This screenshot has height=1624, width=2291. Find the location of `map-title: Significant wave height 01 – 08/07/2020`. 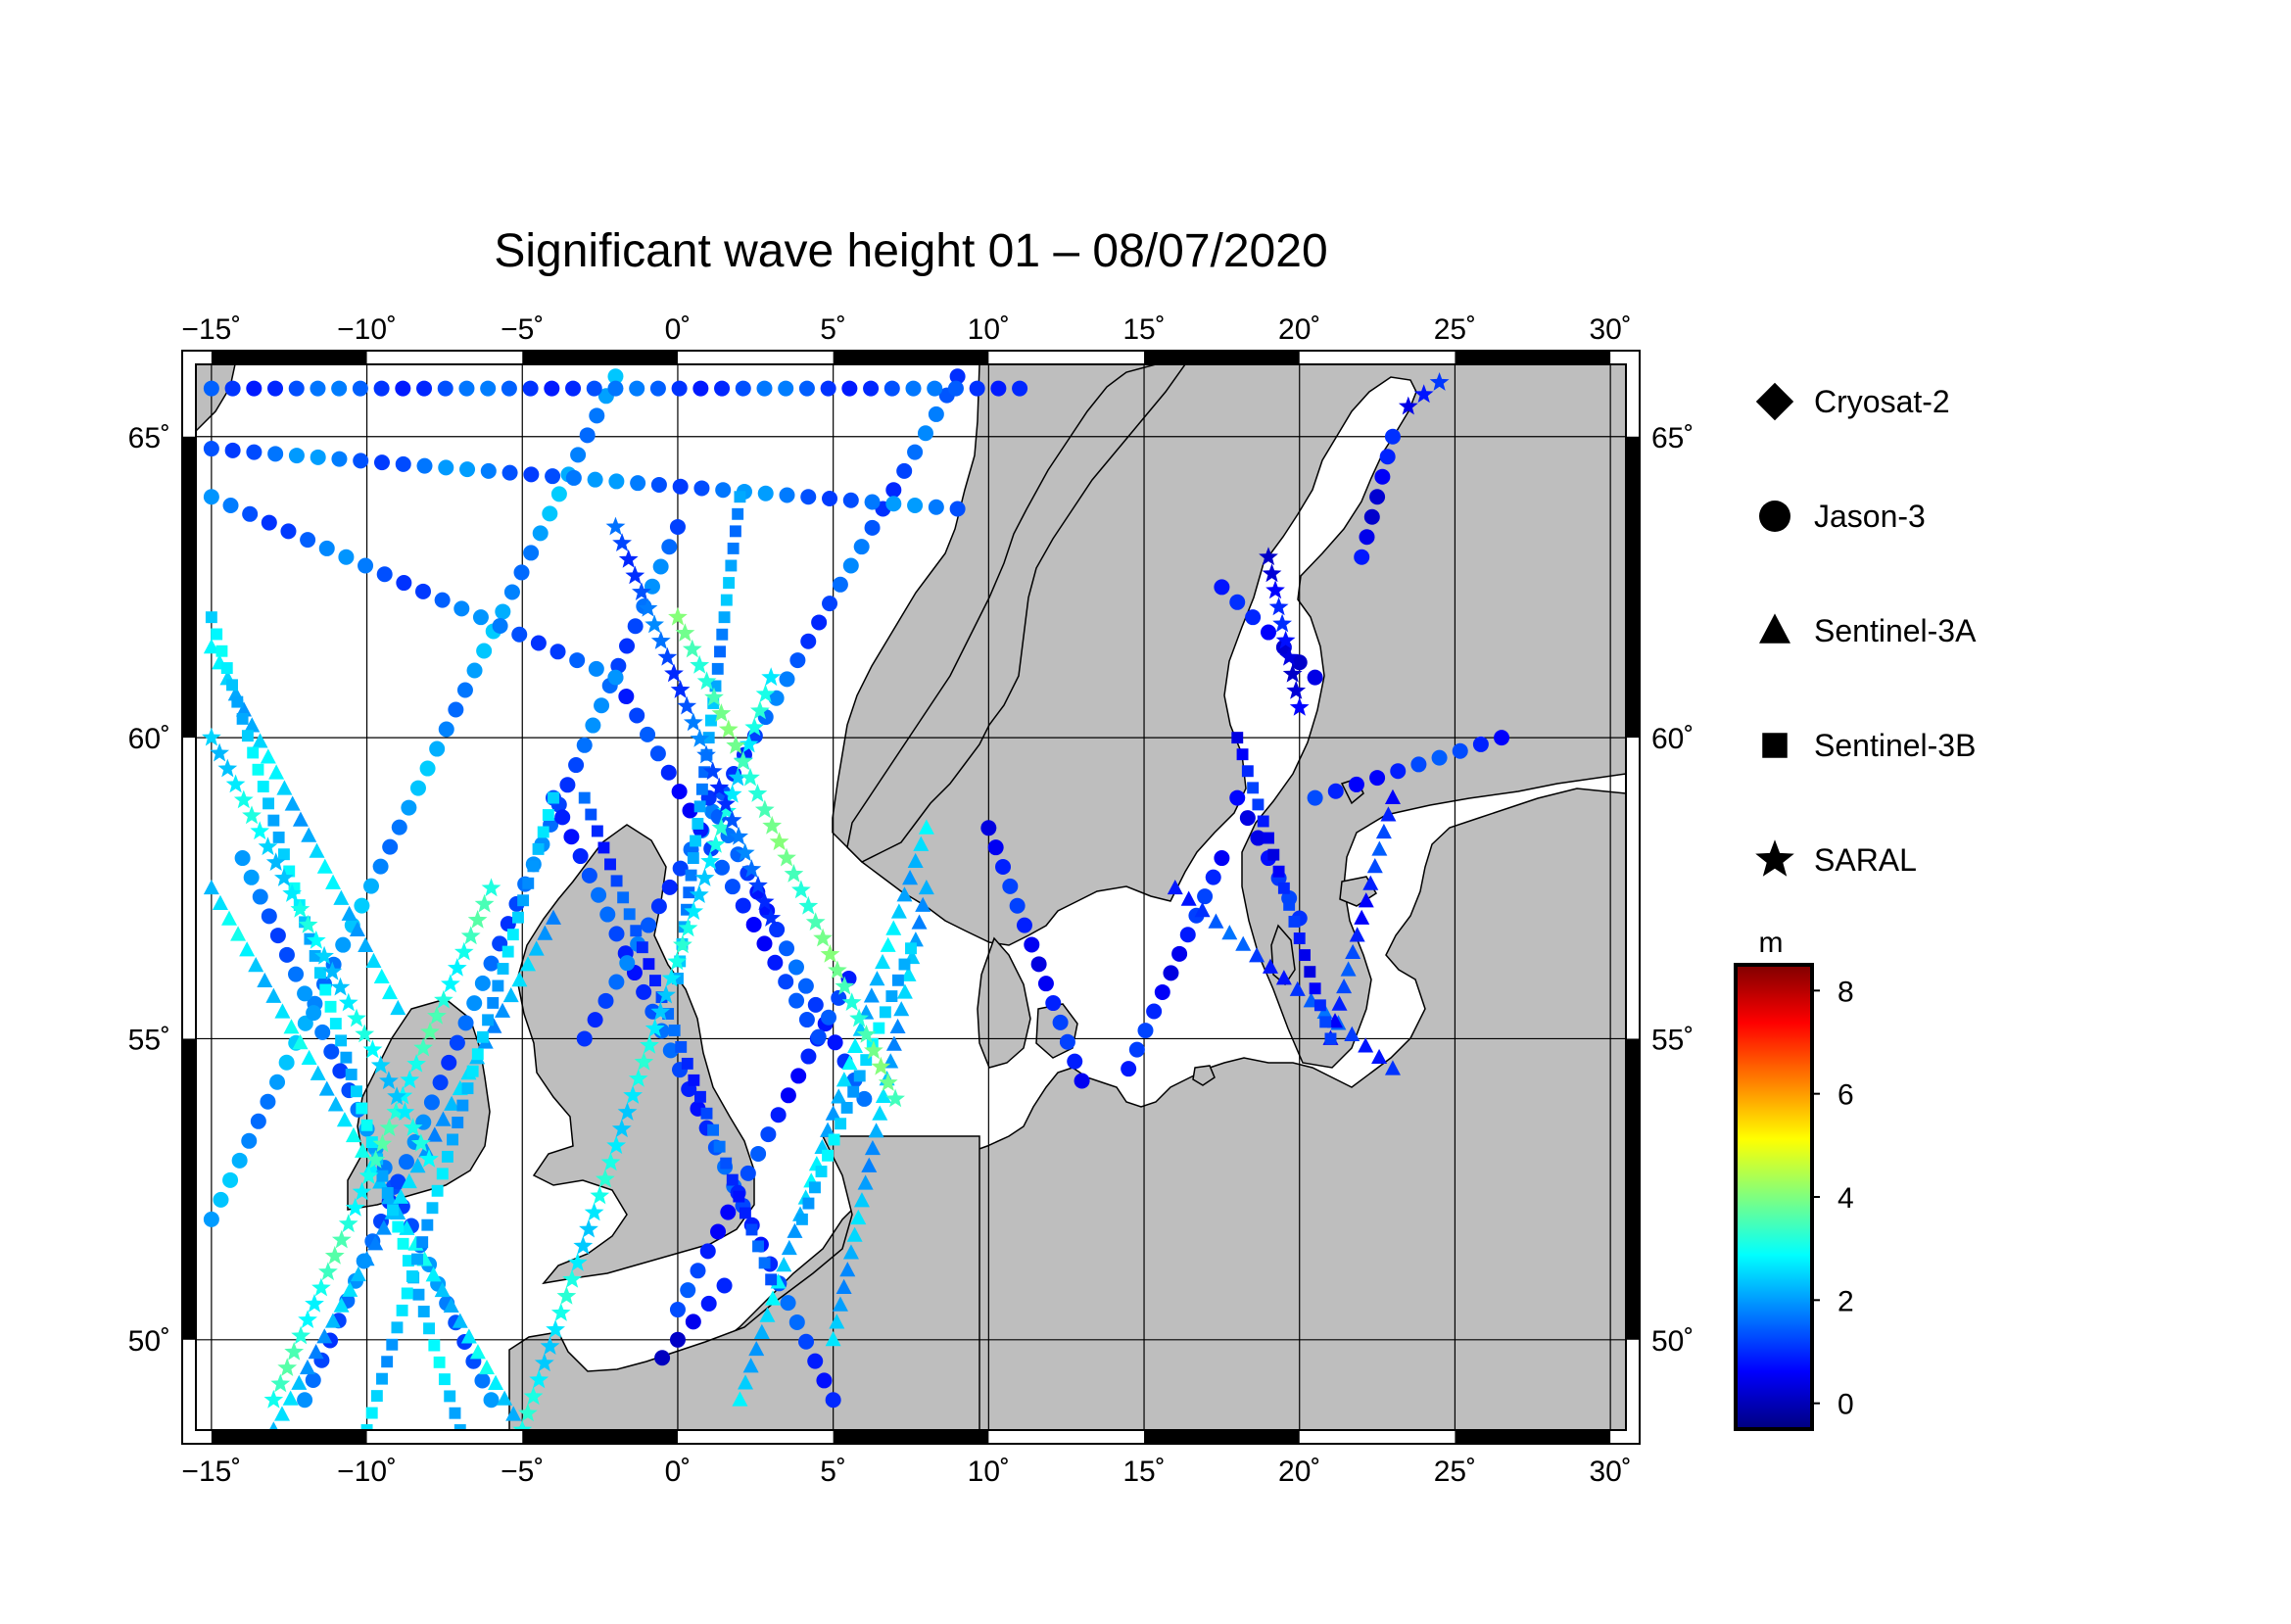

map-title: Significant wave height 01 – 08/07/2020 is located at coordinates (910, 251).